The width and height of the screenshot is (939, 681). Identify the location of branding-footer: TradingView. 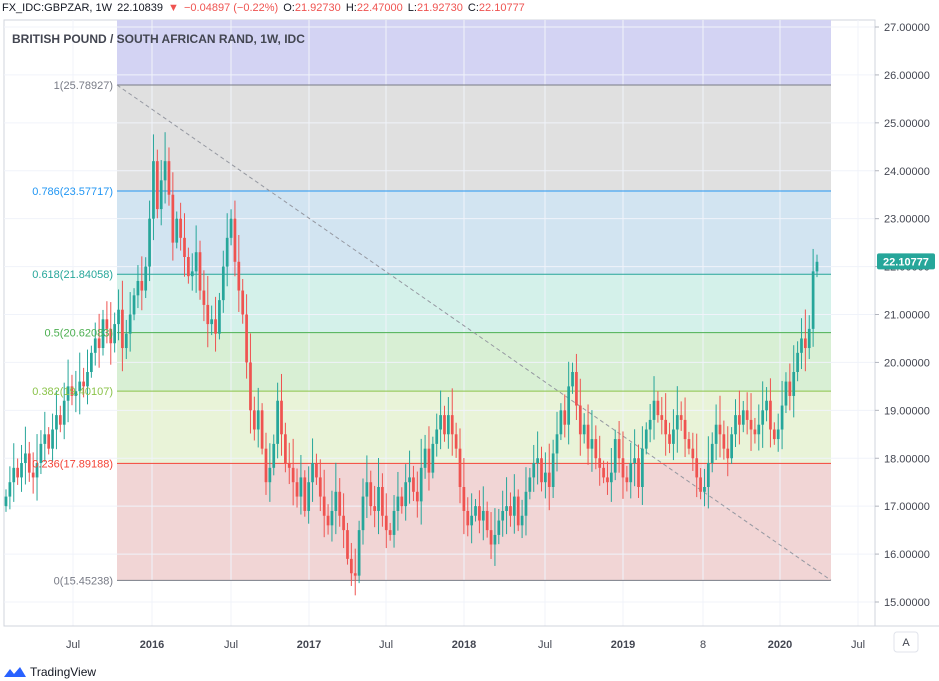
(50, 672).